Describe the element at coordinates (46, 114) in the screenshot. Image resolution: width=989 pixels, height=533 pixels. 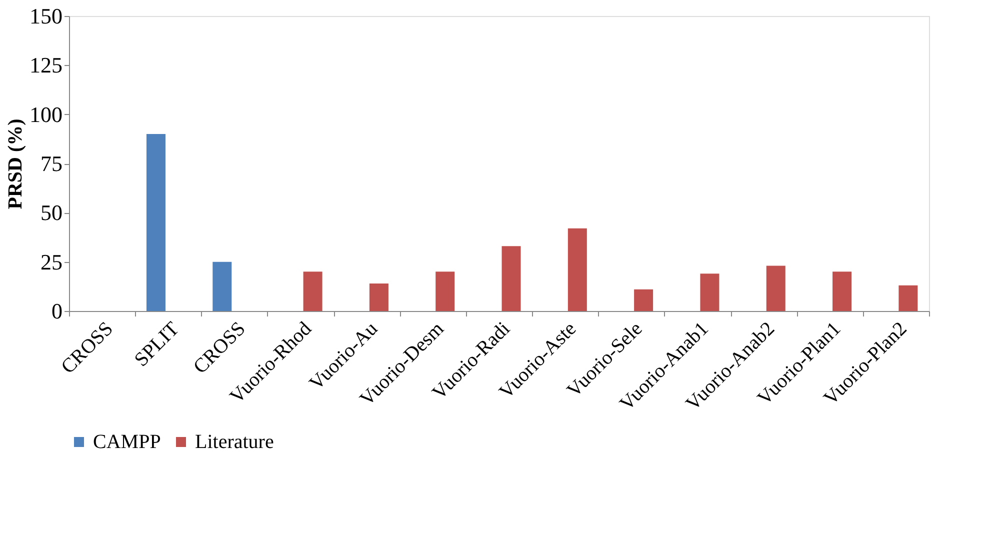
I see `y-tick-label: 100` at that location.